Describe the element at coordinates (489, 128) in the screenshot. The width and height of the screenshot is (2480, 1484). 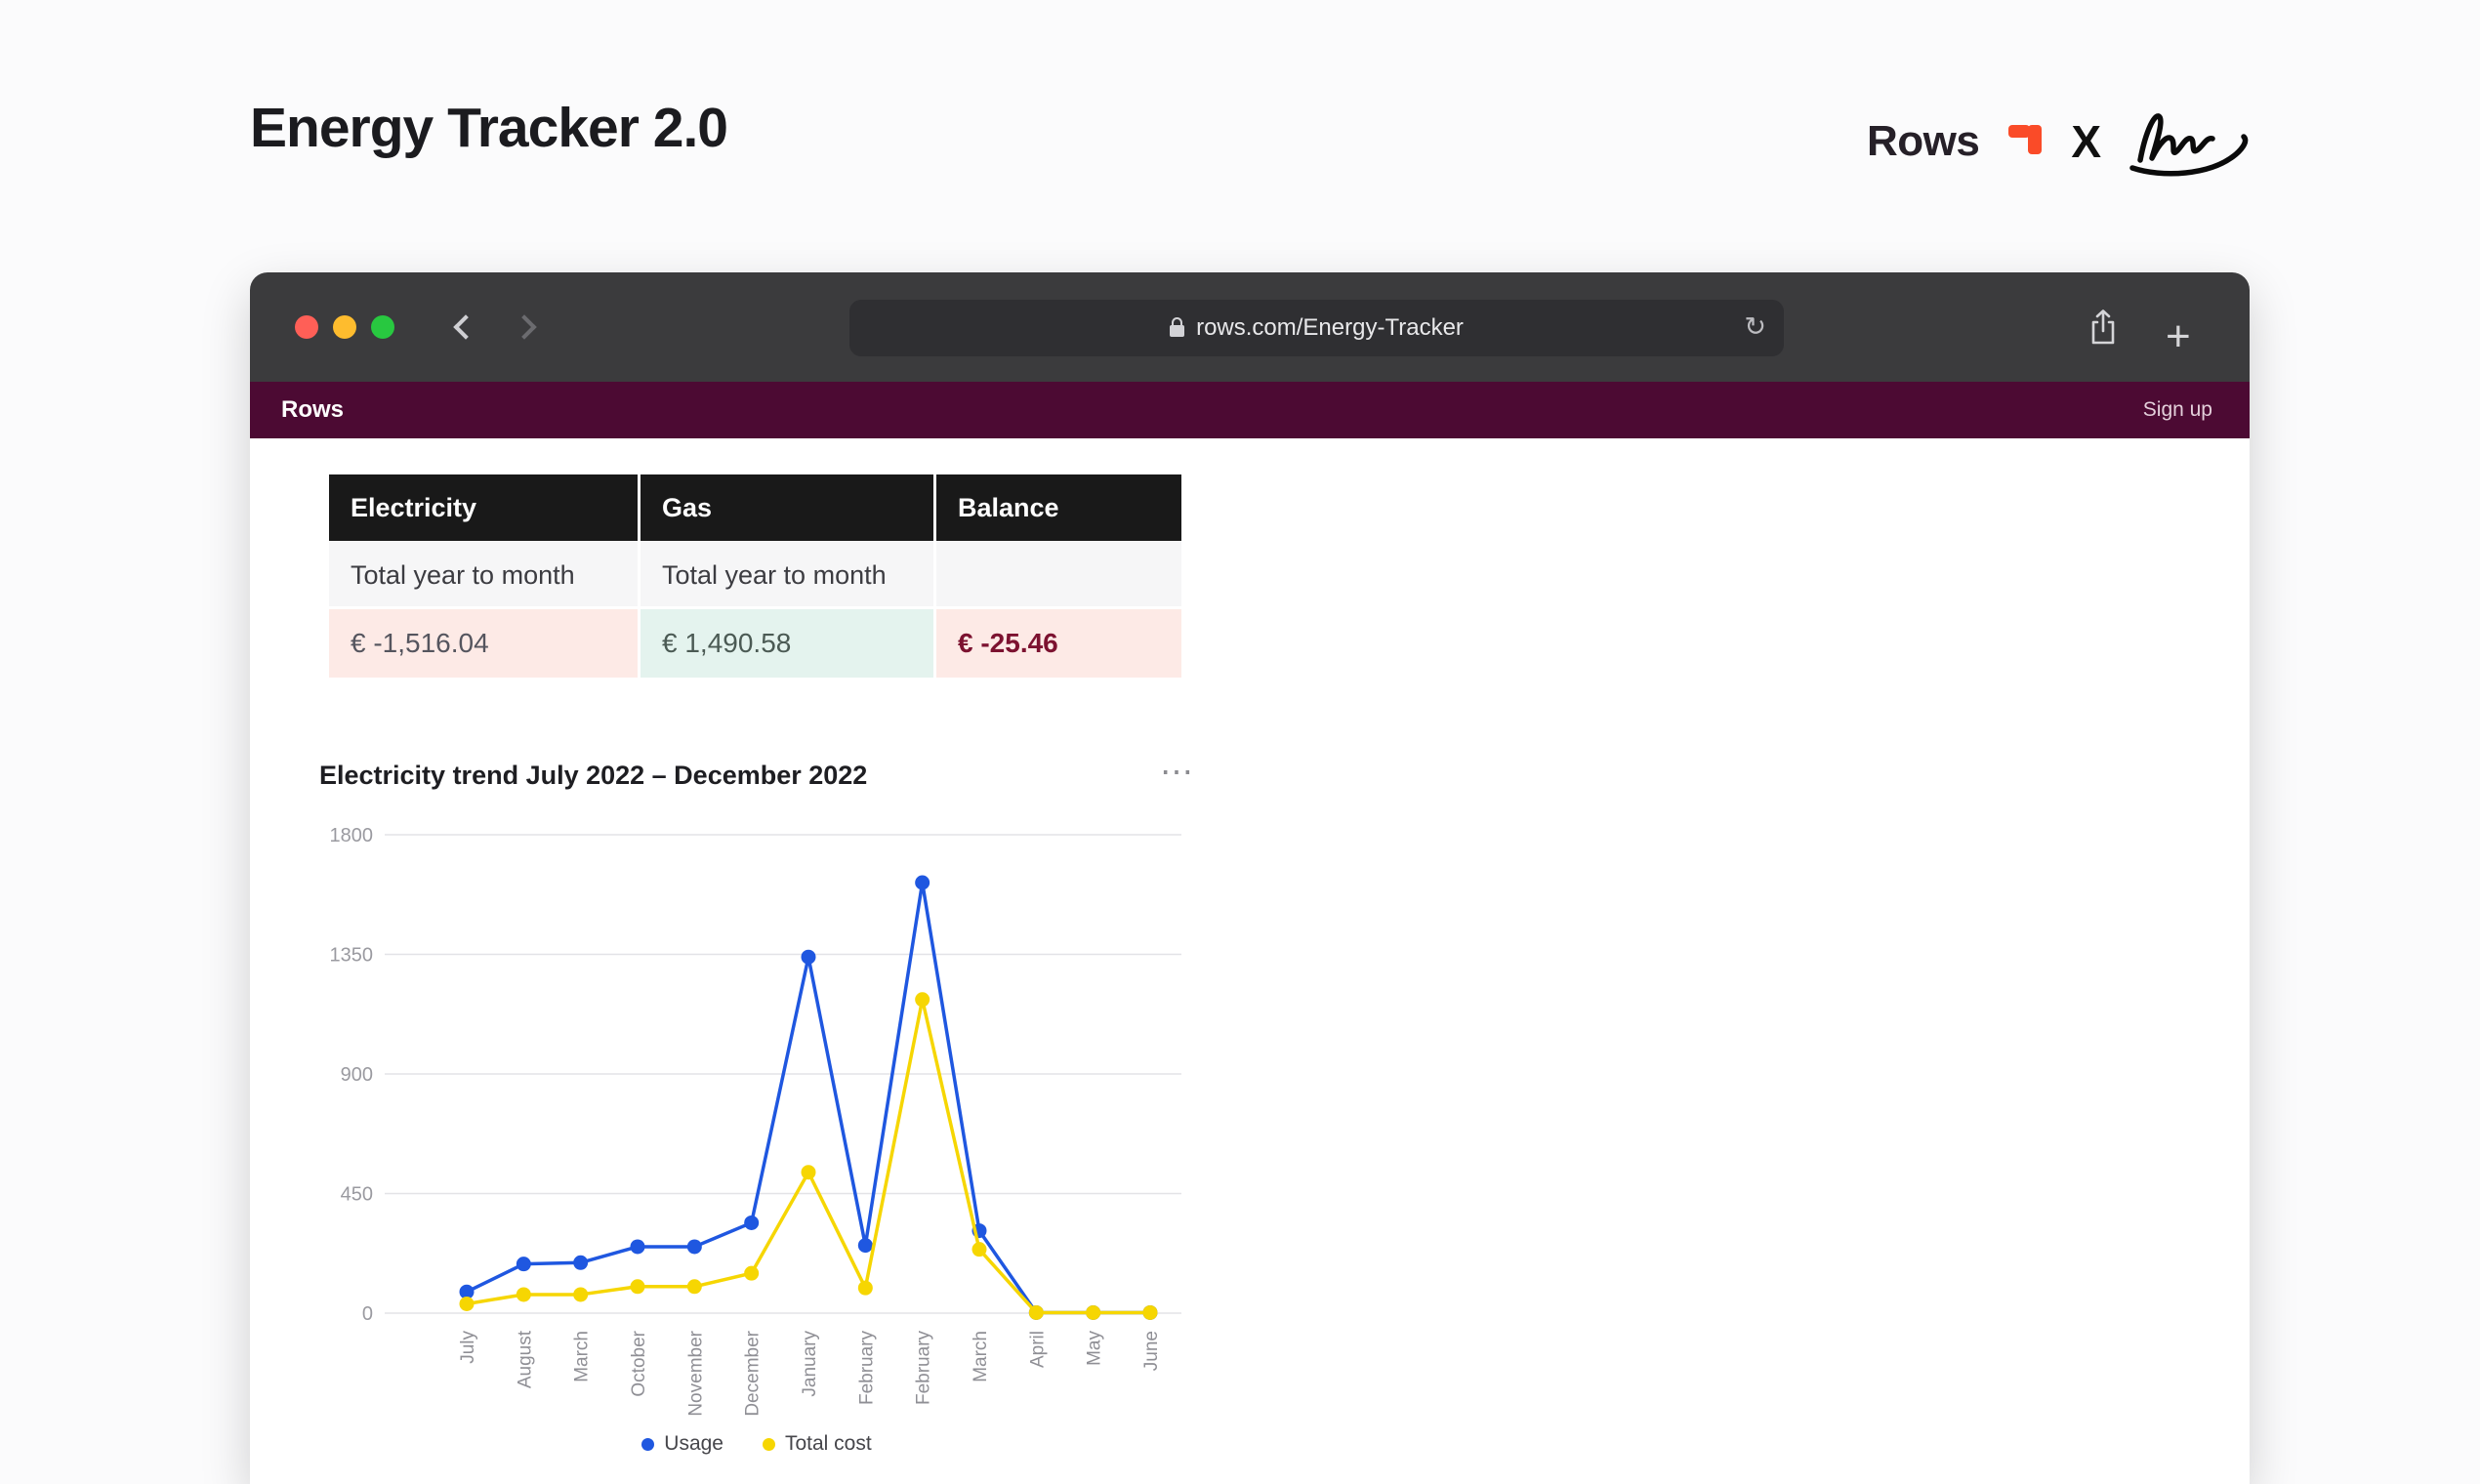
I see `page-title: Energy Tracker 2.0` at that location.